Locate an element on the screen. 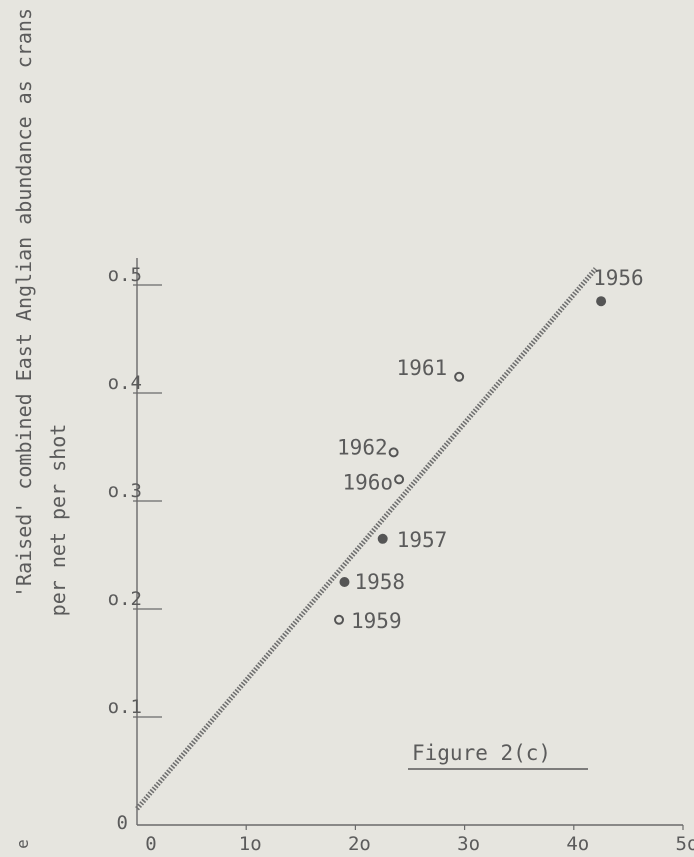 The height and width of the screenshot is (857, 694). x-tick-label: 5o is located at coordinates (685, 844).